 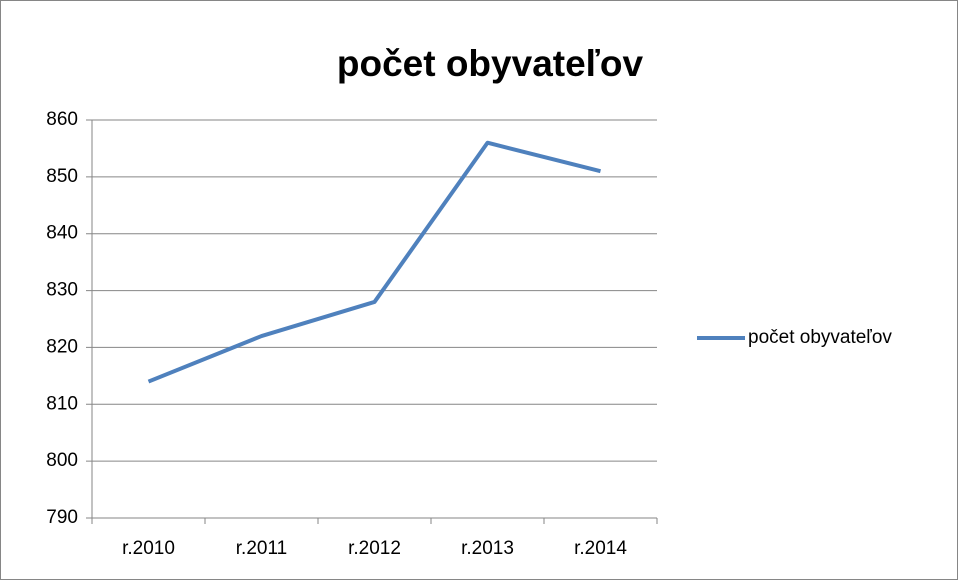 What do you see at coordinates (600, 548) in the screenshot?
I see `x-tick-label: r.2014` at bounding box center [600, 548].